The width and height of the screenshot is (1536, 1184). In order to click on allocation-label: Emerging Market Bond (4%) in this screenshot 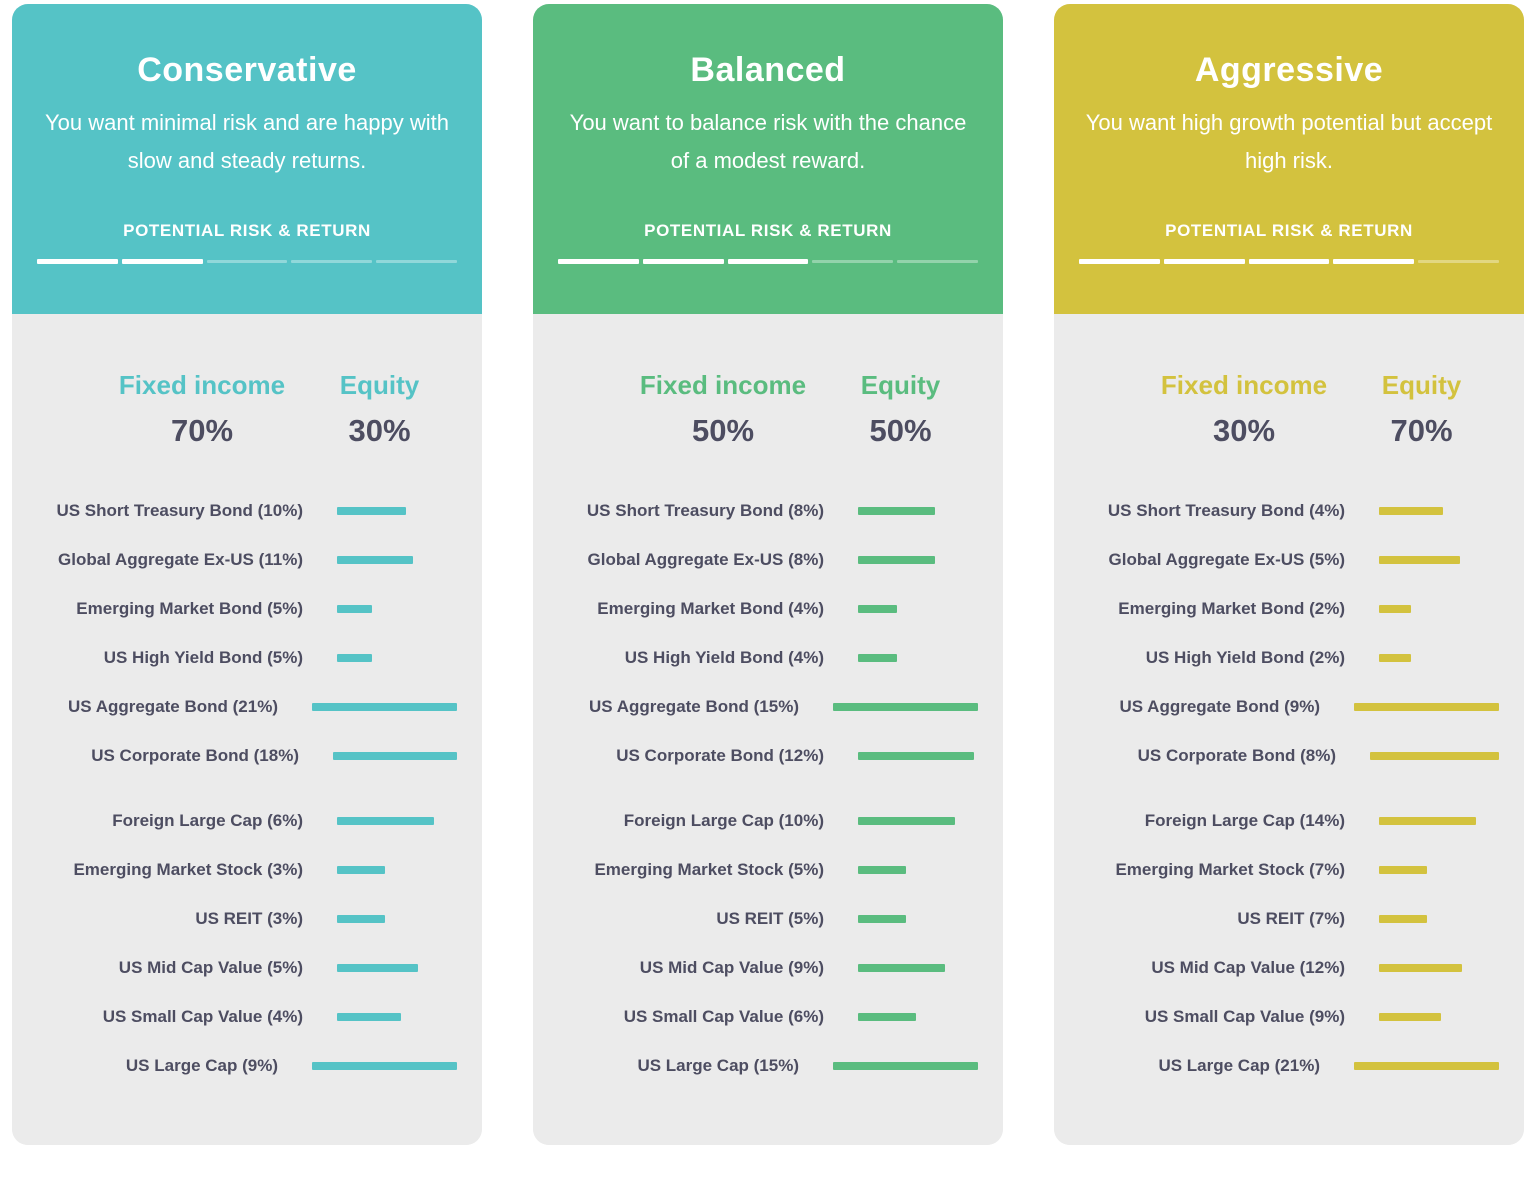, I will do `click(710, 608)`.